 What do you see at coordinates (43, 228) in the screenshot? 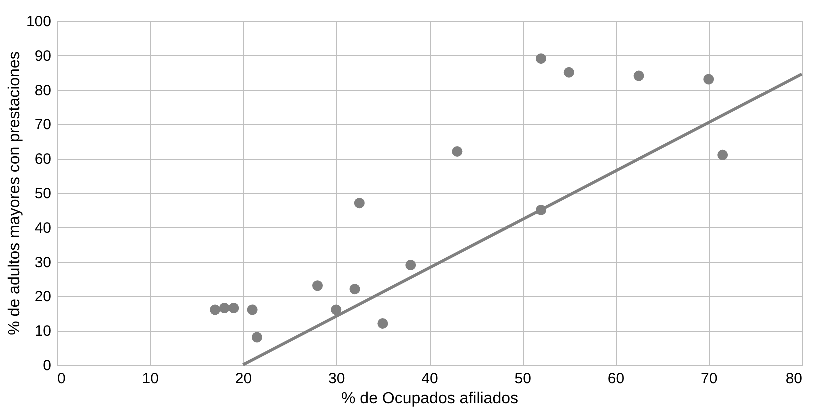
I see `y-tick-label: 40` at bounding box center [43, 228].